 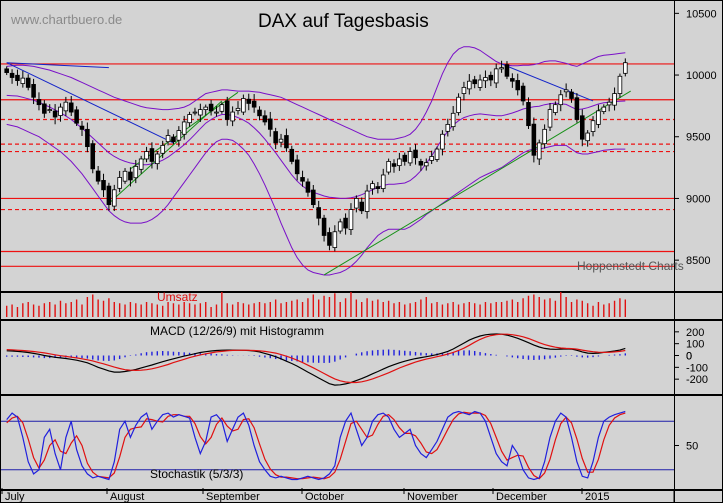 I want to click on macd-series, so click(x=316, y=359).